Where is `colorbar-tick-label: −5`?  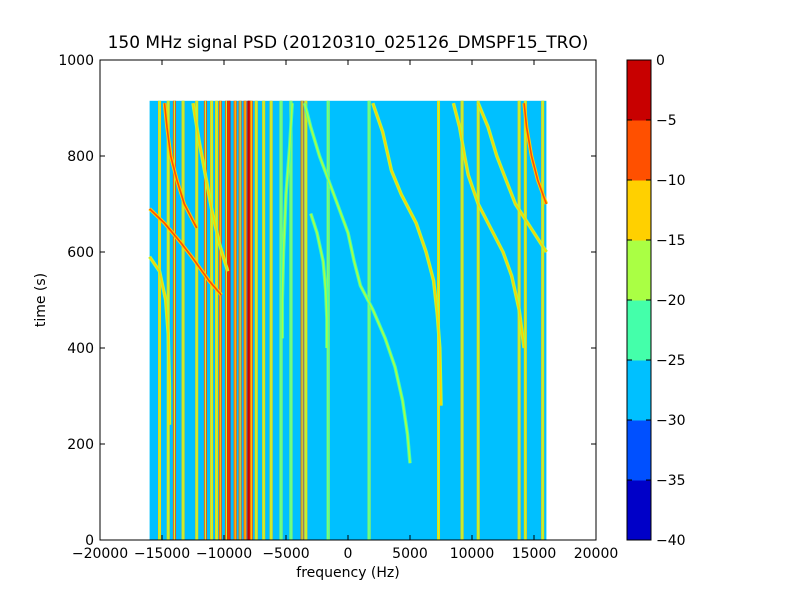 colorbar-tick-label: −5 is located at coordinates (666, 121).